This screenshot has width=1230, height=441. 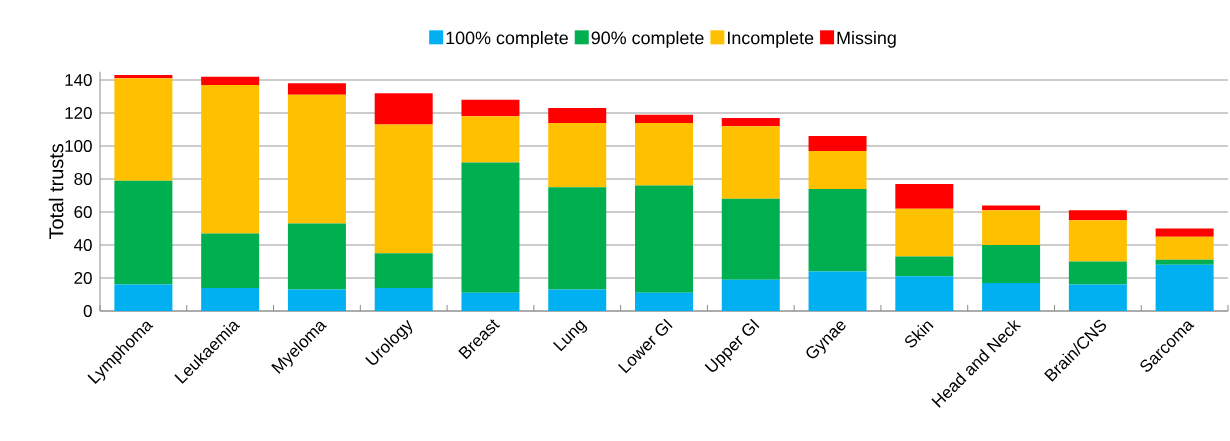 What do you see at coordinates (78, 146) in the screenshot?
I see `y-tick-label: 100` at bounding box center [78, 146].